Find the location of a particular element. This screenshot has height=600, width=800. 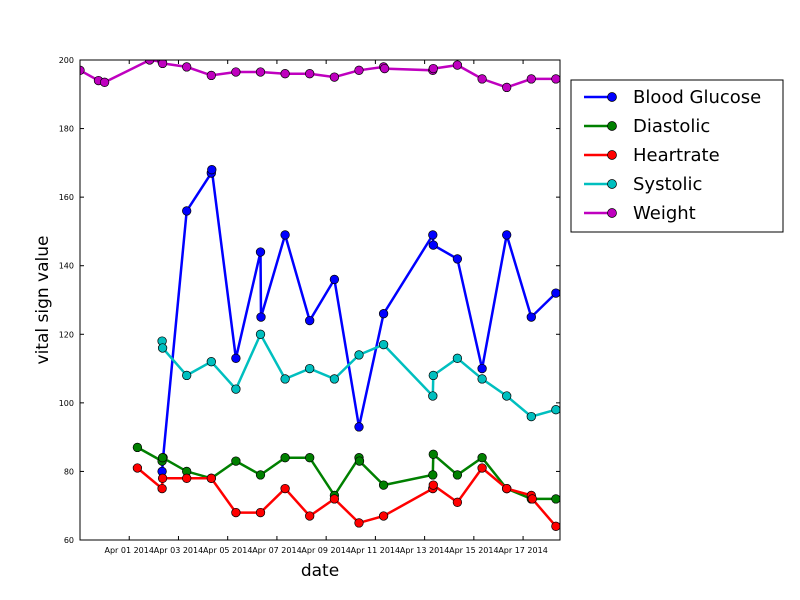

legend-label: Heartrate is located at coordinates (676, 155).